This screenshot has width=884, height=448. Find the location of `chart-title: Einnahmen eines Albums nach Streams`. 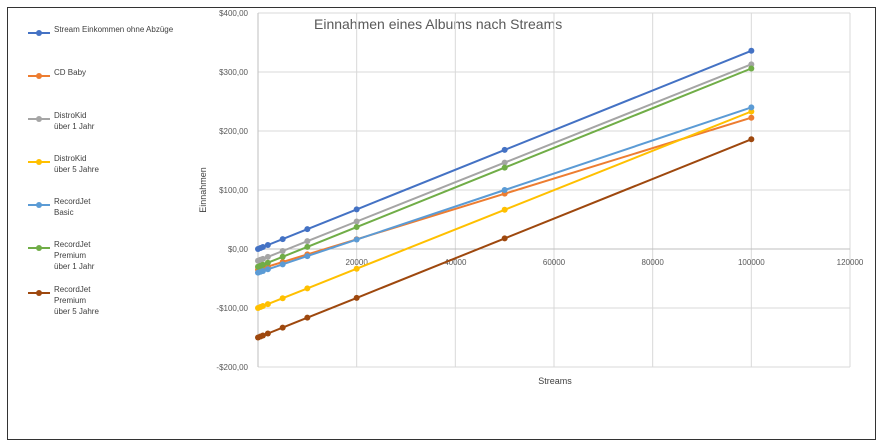

chart-title: Einnahmen eines Albums nach Streams is located at coordinates (438, 24).